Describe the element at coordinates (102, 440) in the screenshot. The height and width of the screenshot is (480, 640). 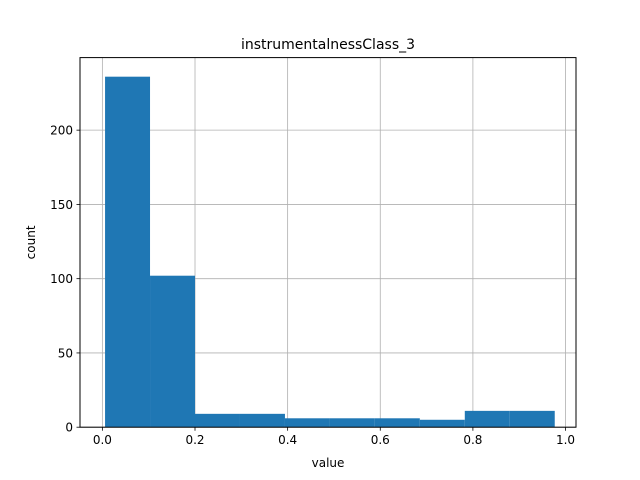
I see `x-tick-label: 0.0` at that location.